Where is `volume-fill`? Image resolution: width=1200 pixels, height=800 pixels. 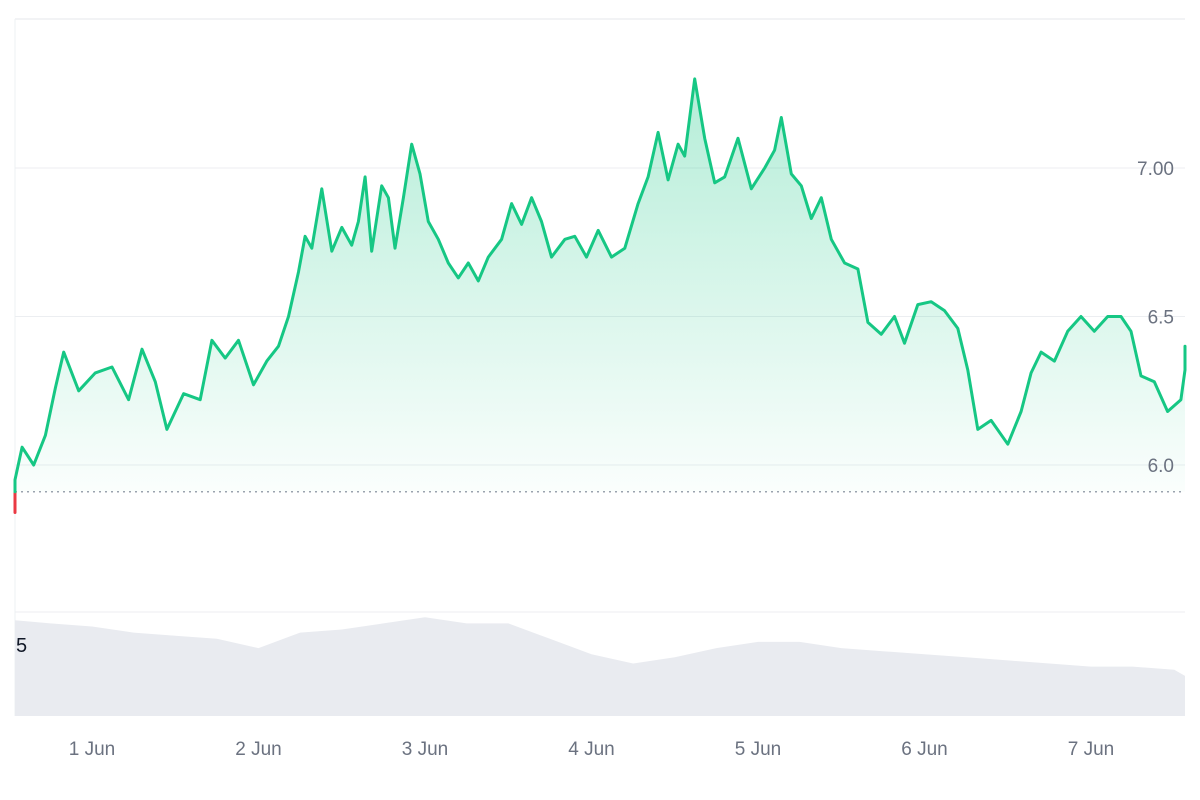
volume-fill is located at coordinates (600, 666).